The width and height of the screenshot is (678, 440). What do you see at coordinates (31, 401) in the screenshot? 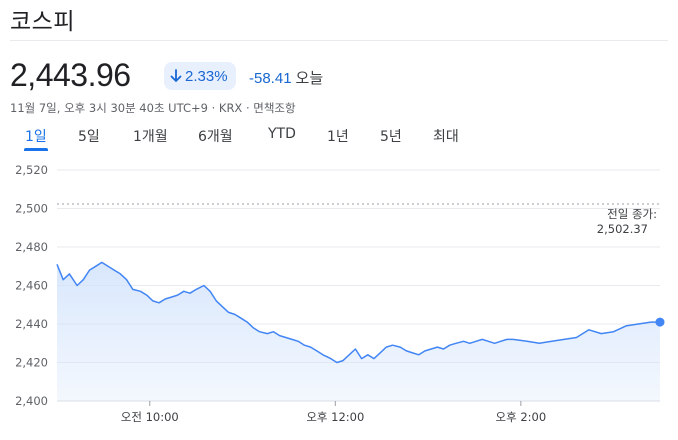
I see `y-tick-label: 2,400` at bounding box center [31, 401].